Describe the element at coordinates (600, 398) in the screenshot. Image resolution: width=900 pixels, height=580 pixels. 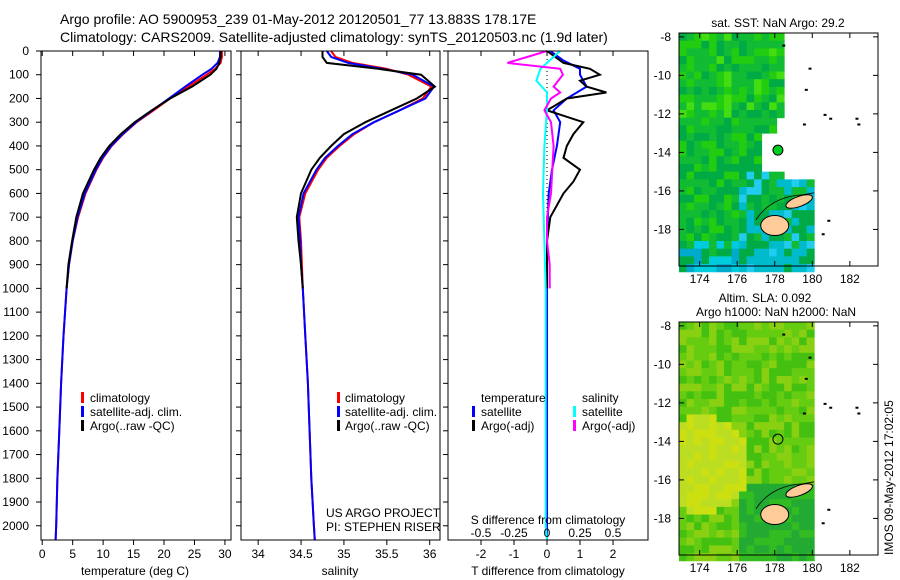
I see `legend-header-salinity: salinity` at that location.